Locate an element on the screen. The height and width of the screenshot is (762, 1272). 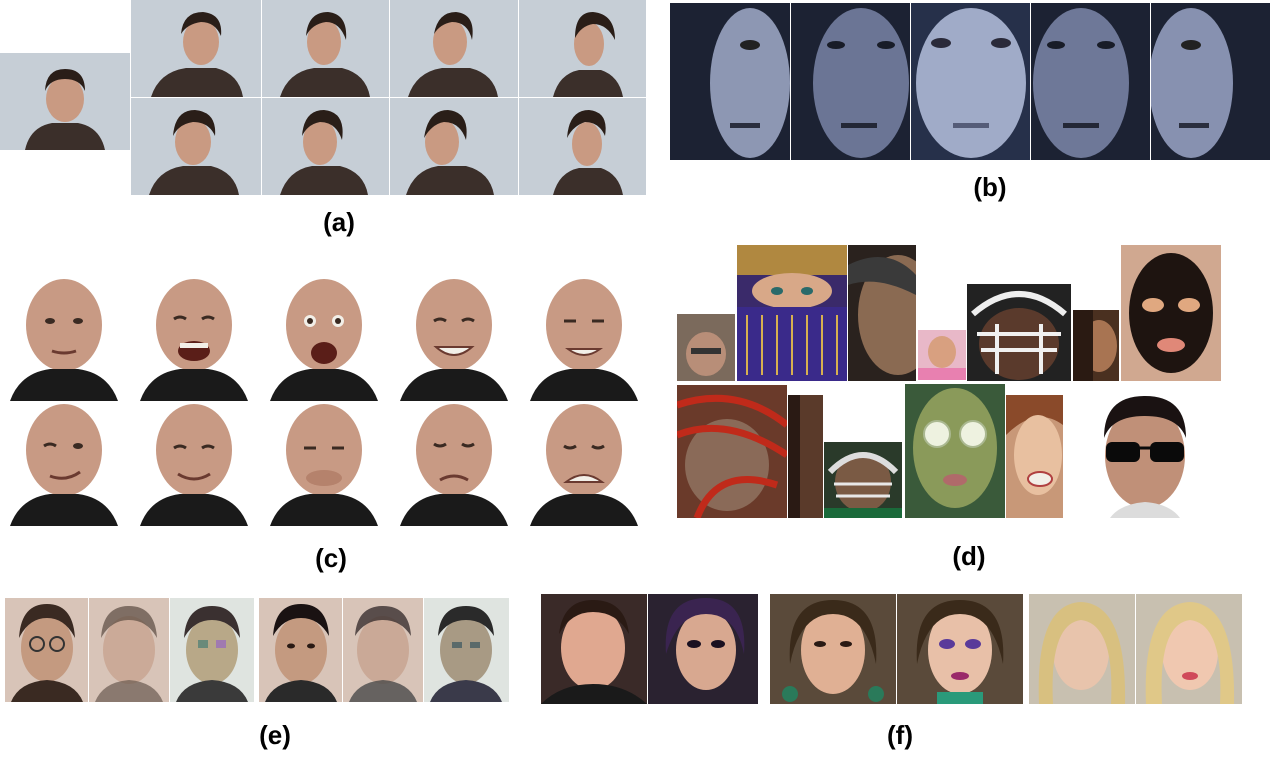
panel-label-a: (a) is located at coordinates (339, 222).